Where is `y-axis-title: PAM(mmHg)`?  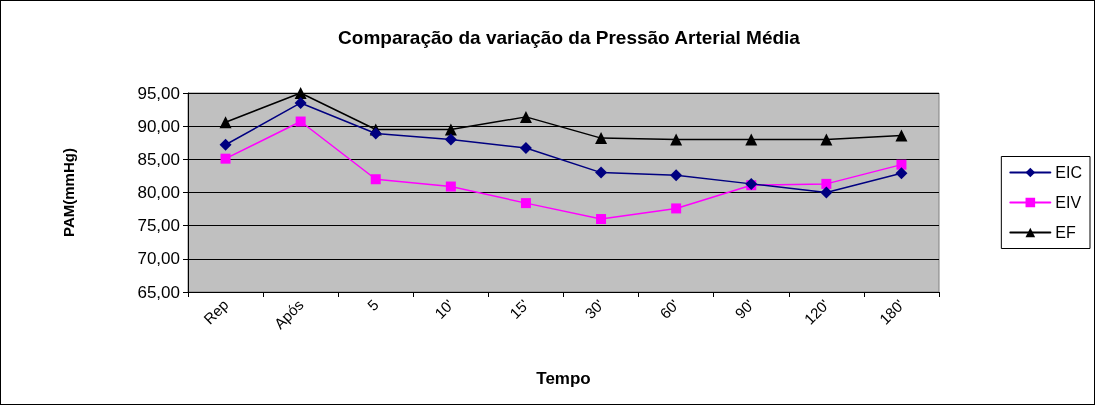 y-axis-title: PAM(mmHg) is located at coordinates (68, 192).